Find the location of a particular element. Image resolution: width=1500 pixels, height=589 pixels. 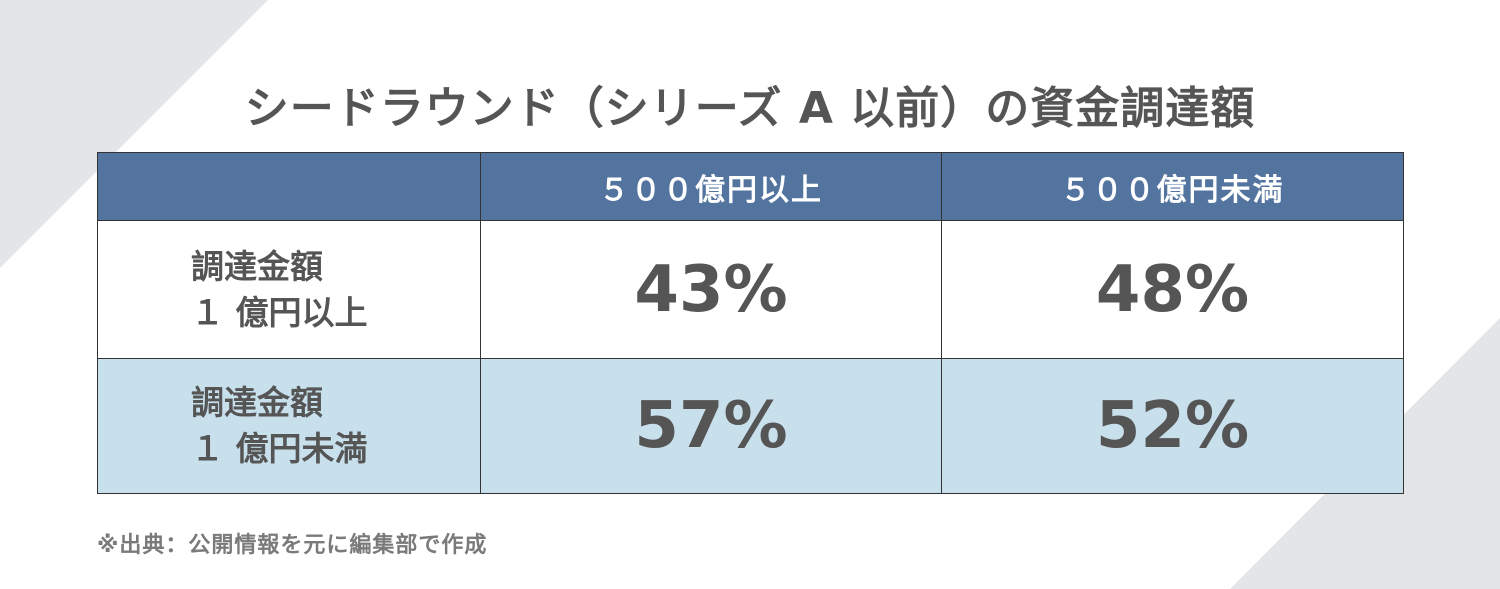

value-cell: 43% is located at coordinates (711, 289).